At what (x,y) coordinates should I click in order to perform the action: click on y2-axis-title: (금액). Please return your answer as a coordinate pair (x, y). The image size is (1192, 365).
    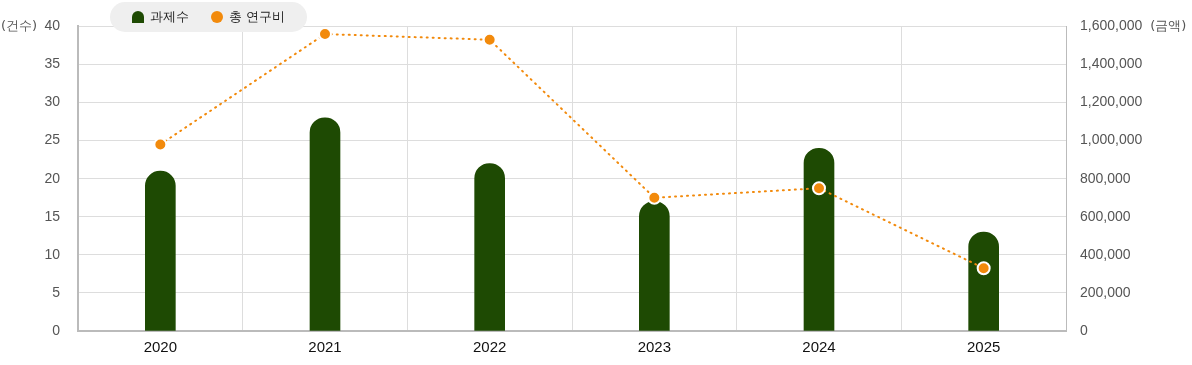
    Looking at the image, I should click on (1168, 25).